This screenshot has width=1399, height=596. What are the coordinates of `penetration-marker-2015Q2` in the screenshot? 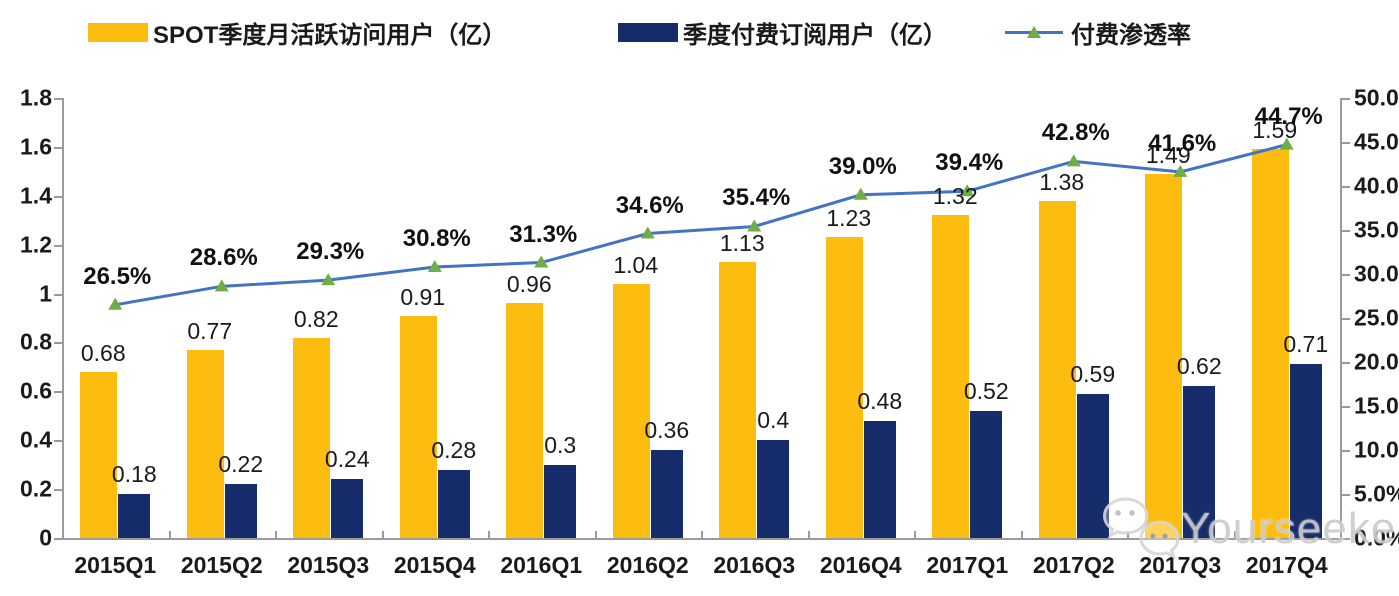 It's located at (221, 285).